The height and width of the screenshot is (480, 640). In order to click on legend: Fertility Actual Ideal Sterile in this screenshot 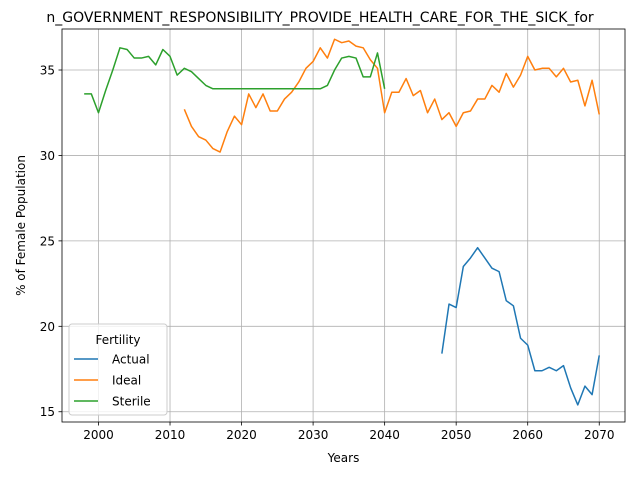, I will do `click(118, 369)`.